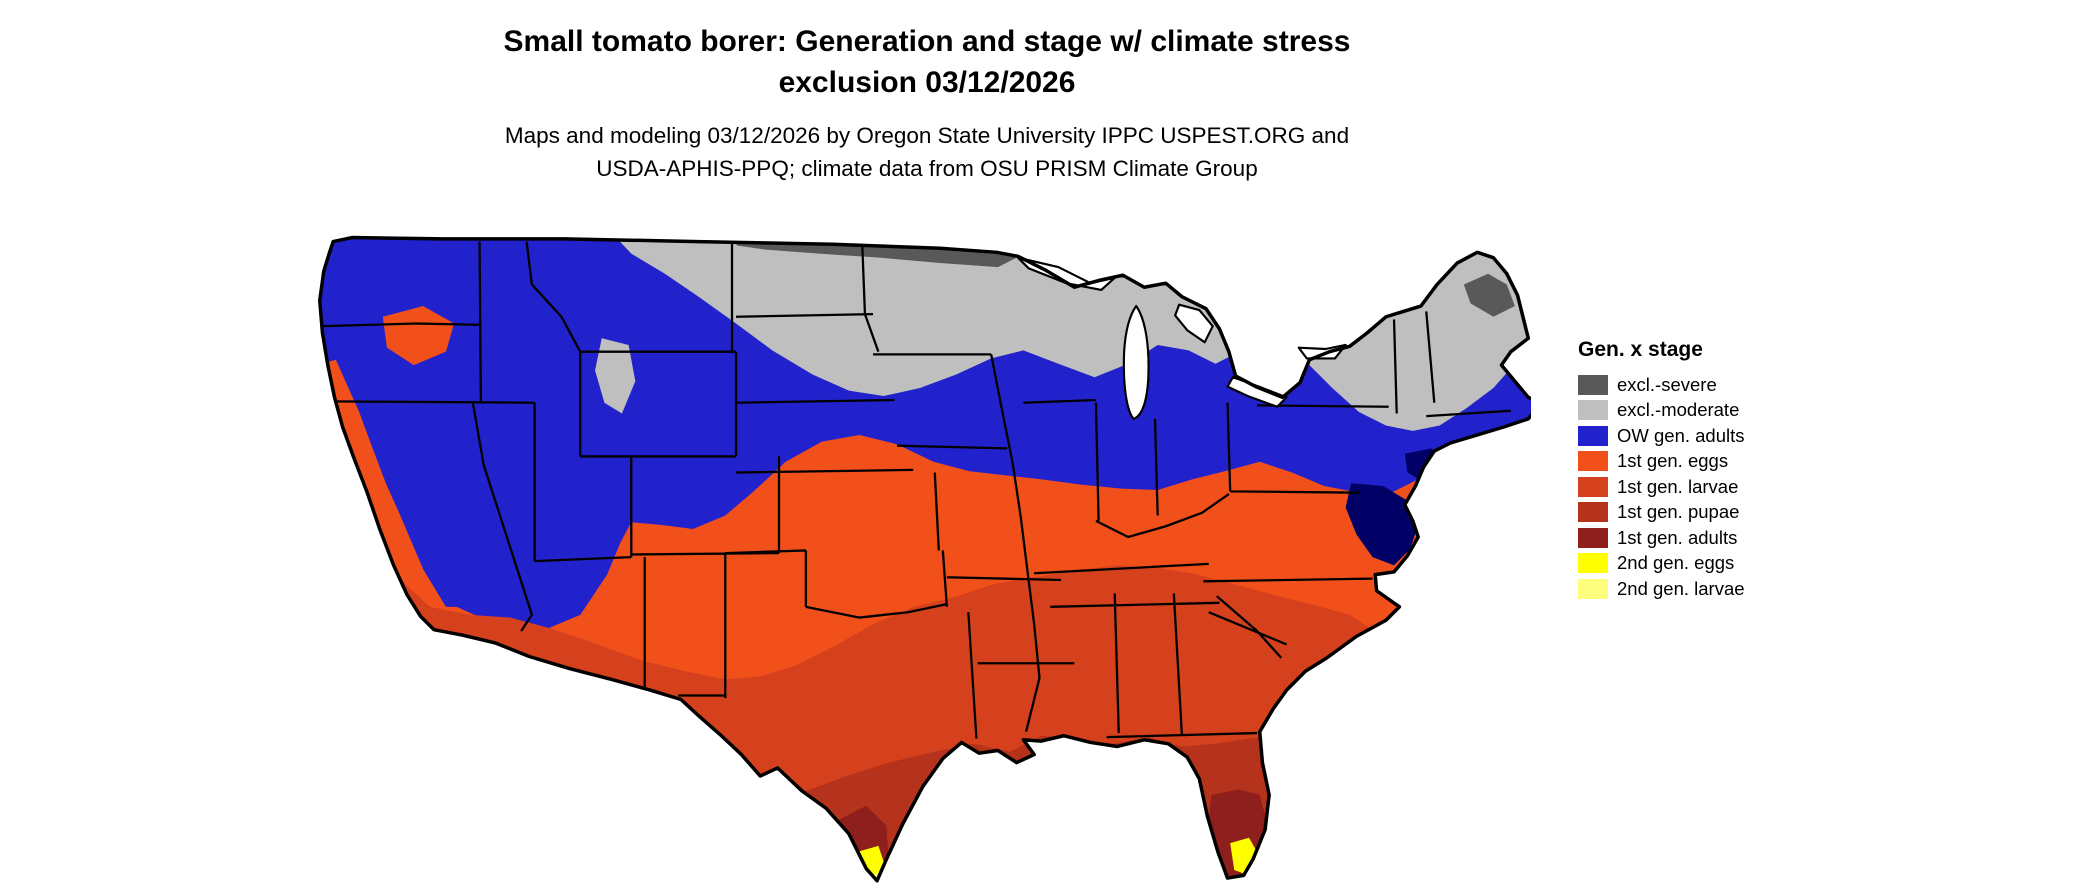 Image resolution: width=2100 pixels, height=892 pixels. Describe the element at coordinates (1593, 563) in the screenshot. I see `legend-swatch-2nd-gen-eggs` at that location.